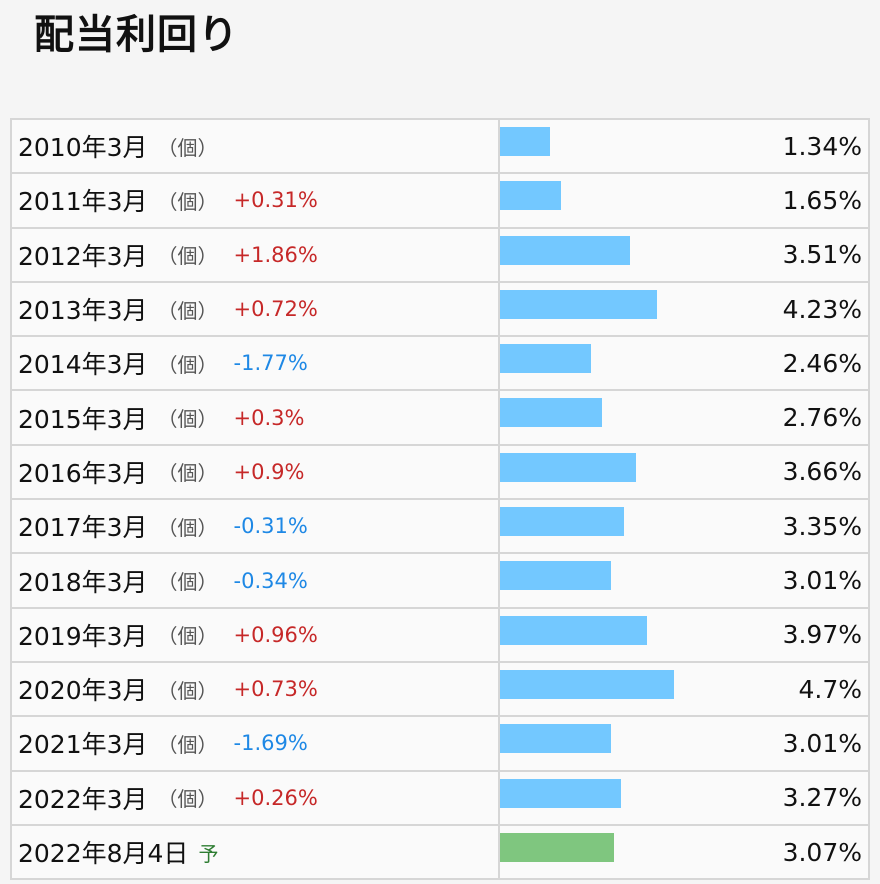  What do you see at coordinates (83, 582) in the screenshot?
I see `period-label: 2018年3月` at bounding box center [83, 582].